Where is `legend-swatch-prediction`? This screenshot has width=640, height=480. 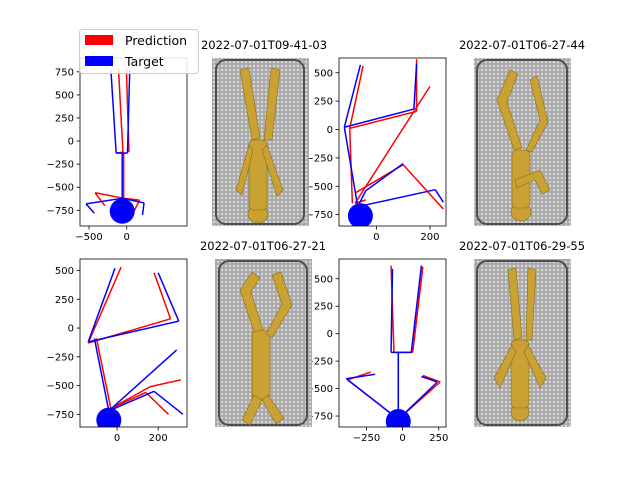 legend-swatch-prediction is located at coordinates (99, 40).